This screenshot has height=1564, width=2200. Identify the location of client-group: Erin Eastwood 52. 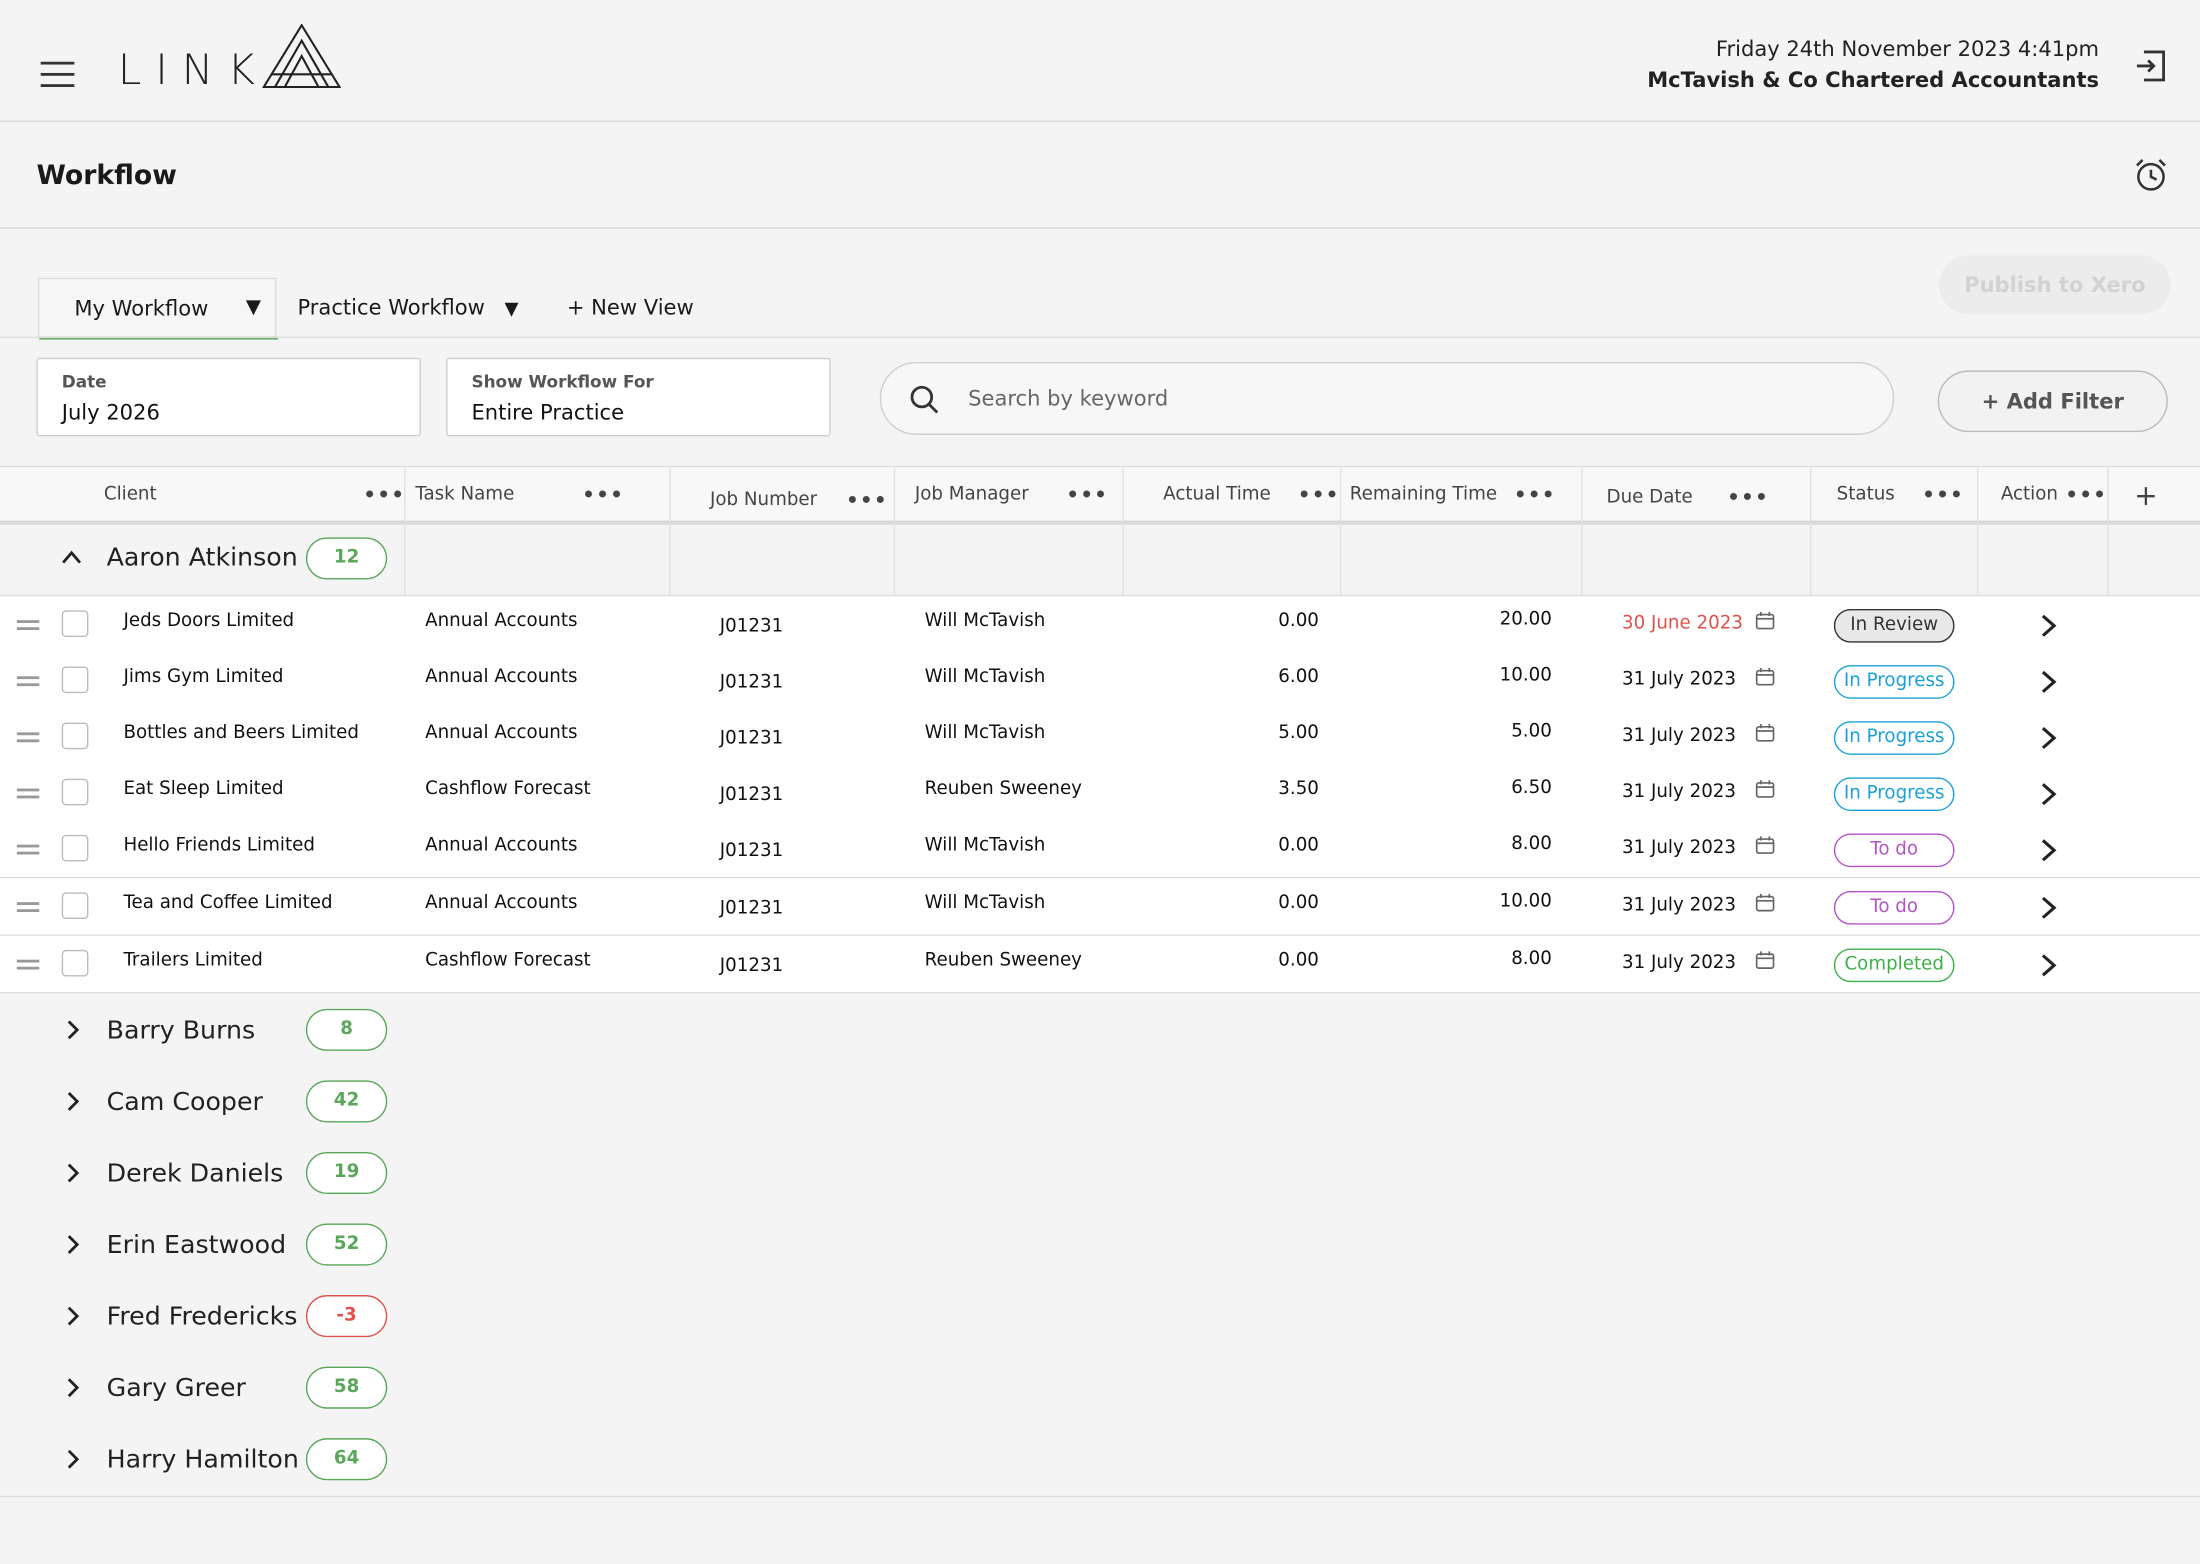
(1100, 1246).